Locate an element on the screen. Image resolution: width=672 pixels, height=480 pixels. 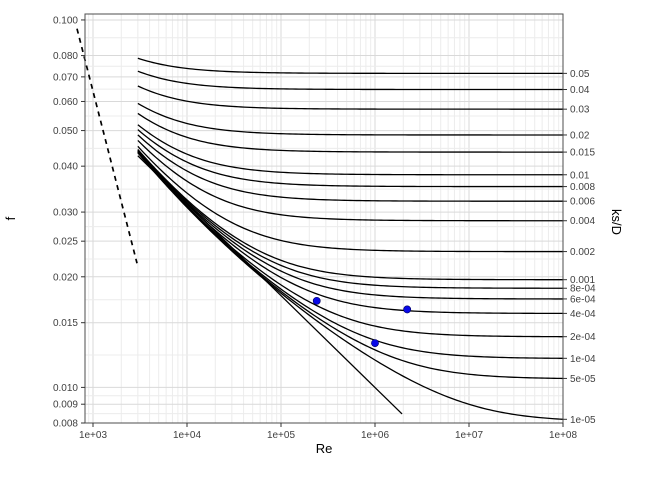
y2-tick-label: 0.008 is located at coordinates (582, 187).